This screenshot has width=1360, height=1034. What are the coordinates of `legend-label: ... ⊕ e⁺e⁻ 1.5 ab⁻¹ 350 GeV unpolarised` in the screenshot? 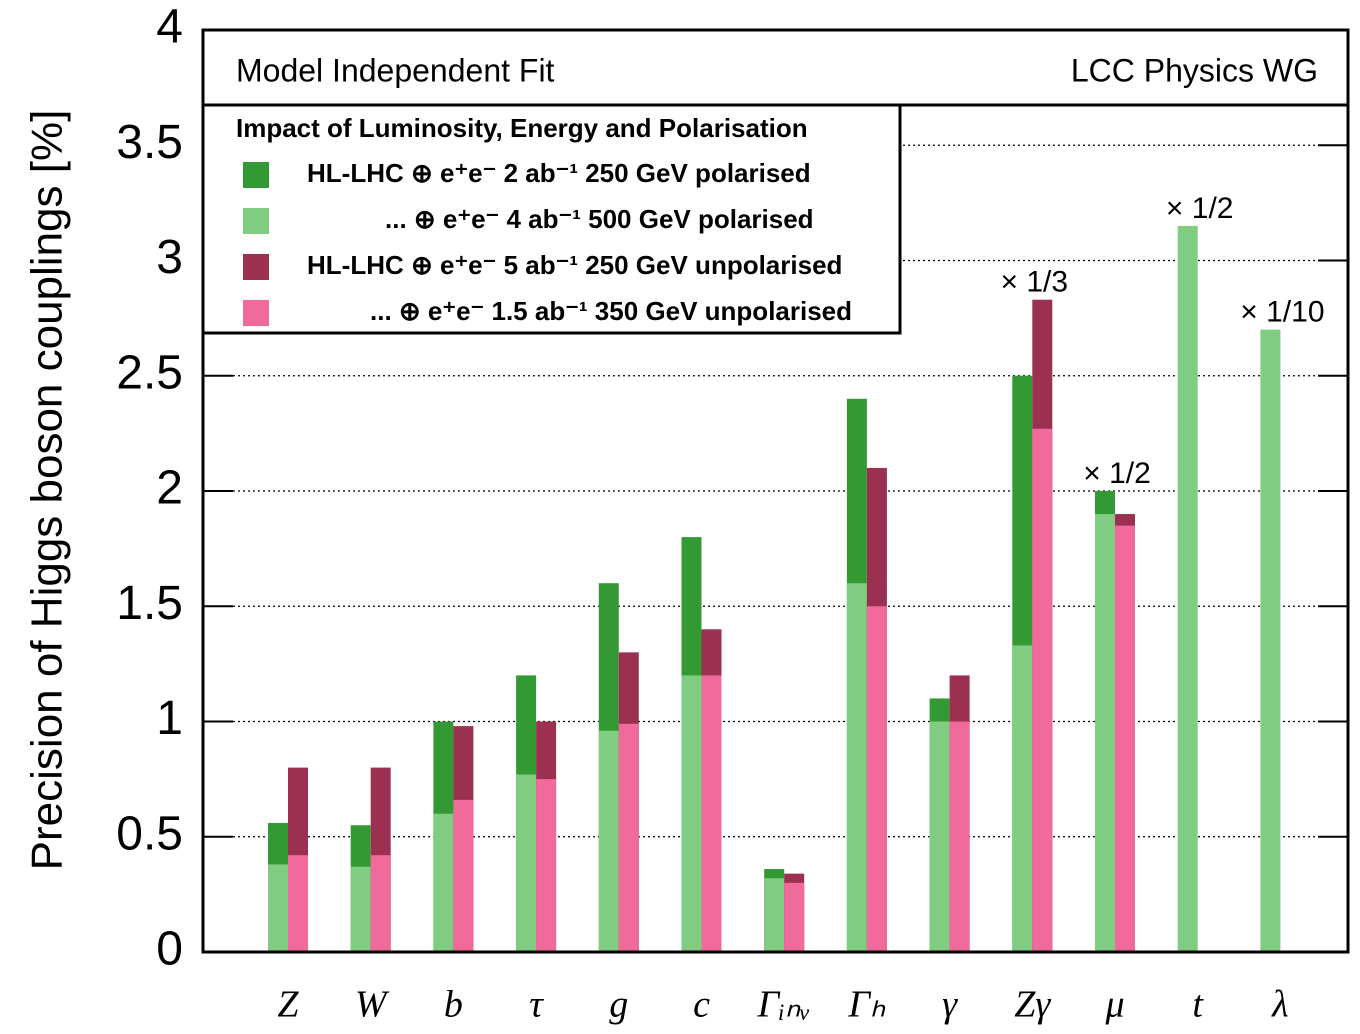 It's located at (611, 311).